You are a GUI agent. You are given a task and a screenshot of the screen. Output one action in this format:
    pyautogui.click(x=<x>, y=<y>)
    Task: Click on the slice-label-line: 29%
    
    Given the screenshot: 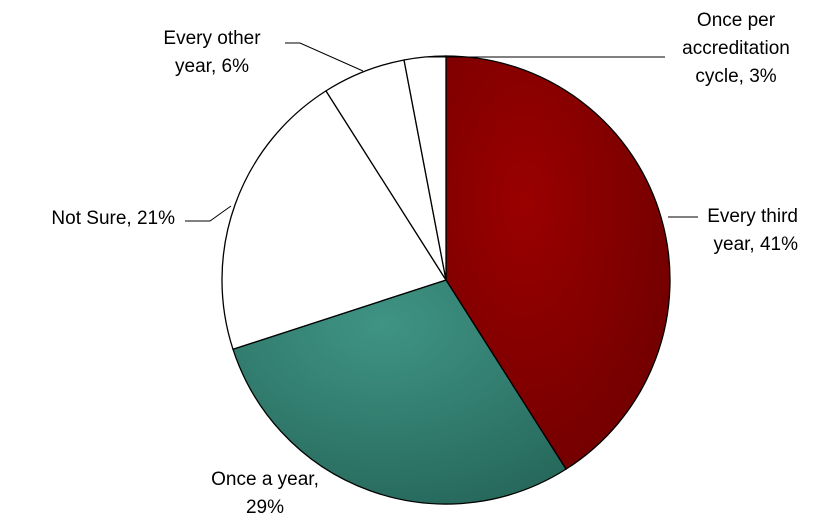 What is the action you would take?
    pyautogui.click(x=265, y=507)
    